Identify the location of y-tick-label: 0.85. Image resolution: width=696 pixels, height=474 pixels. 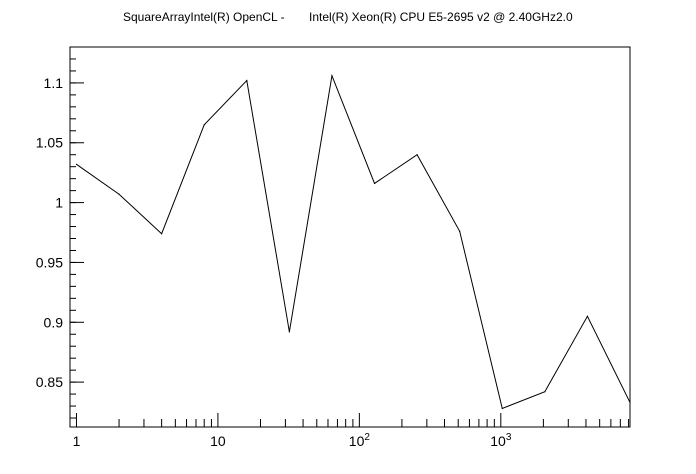
(49, 382).